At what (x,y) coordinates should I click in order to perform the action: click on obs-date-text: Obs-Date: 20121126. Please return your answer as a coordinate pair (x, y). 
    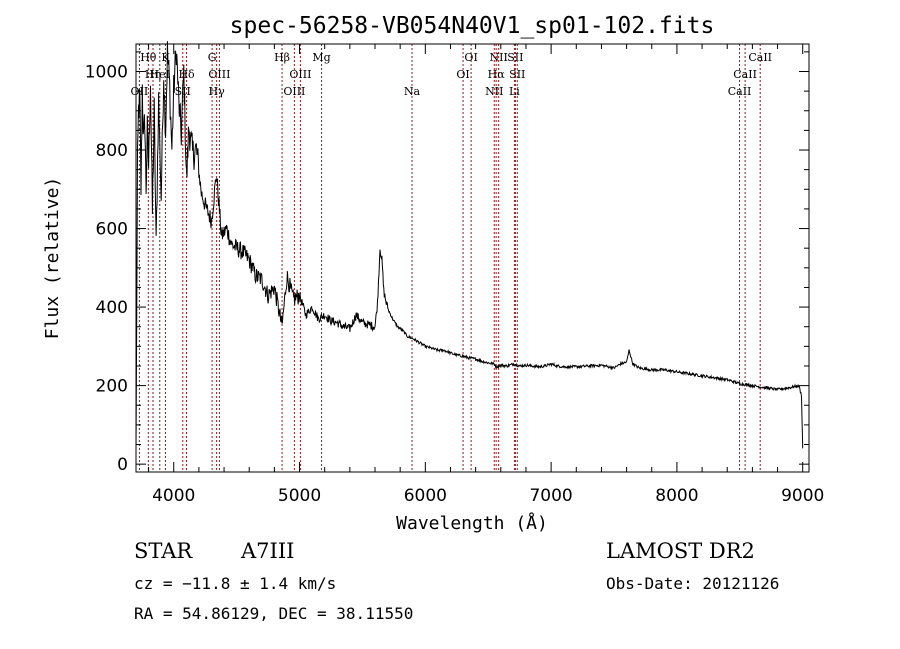
    Looking at the image, I should click on (693, 583).